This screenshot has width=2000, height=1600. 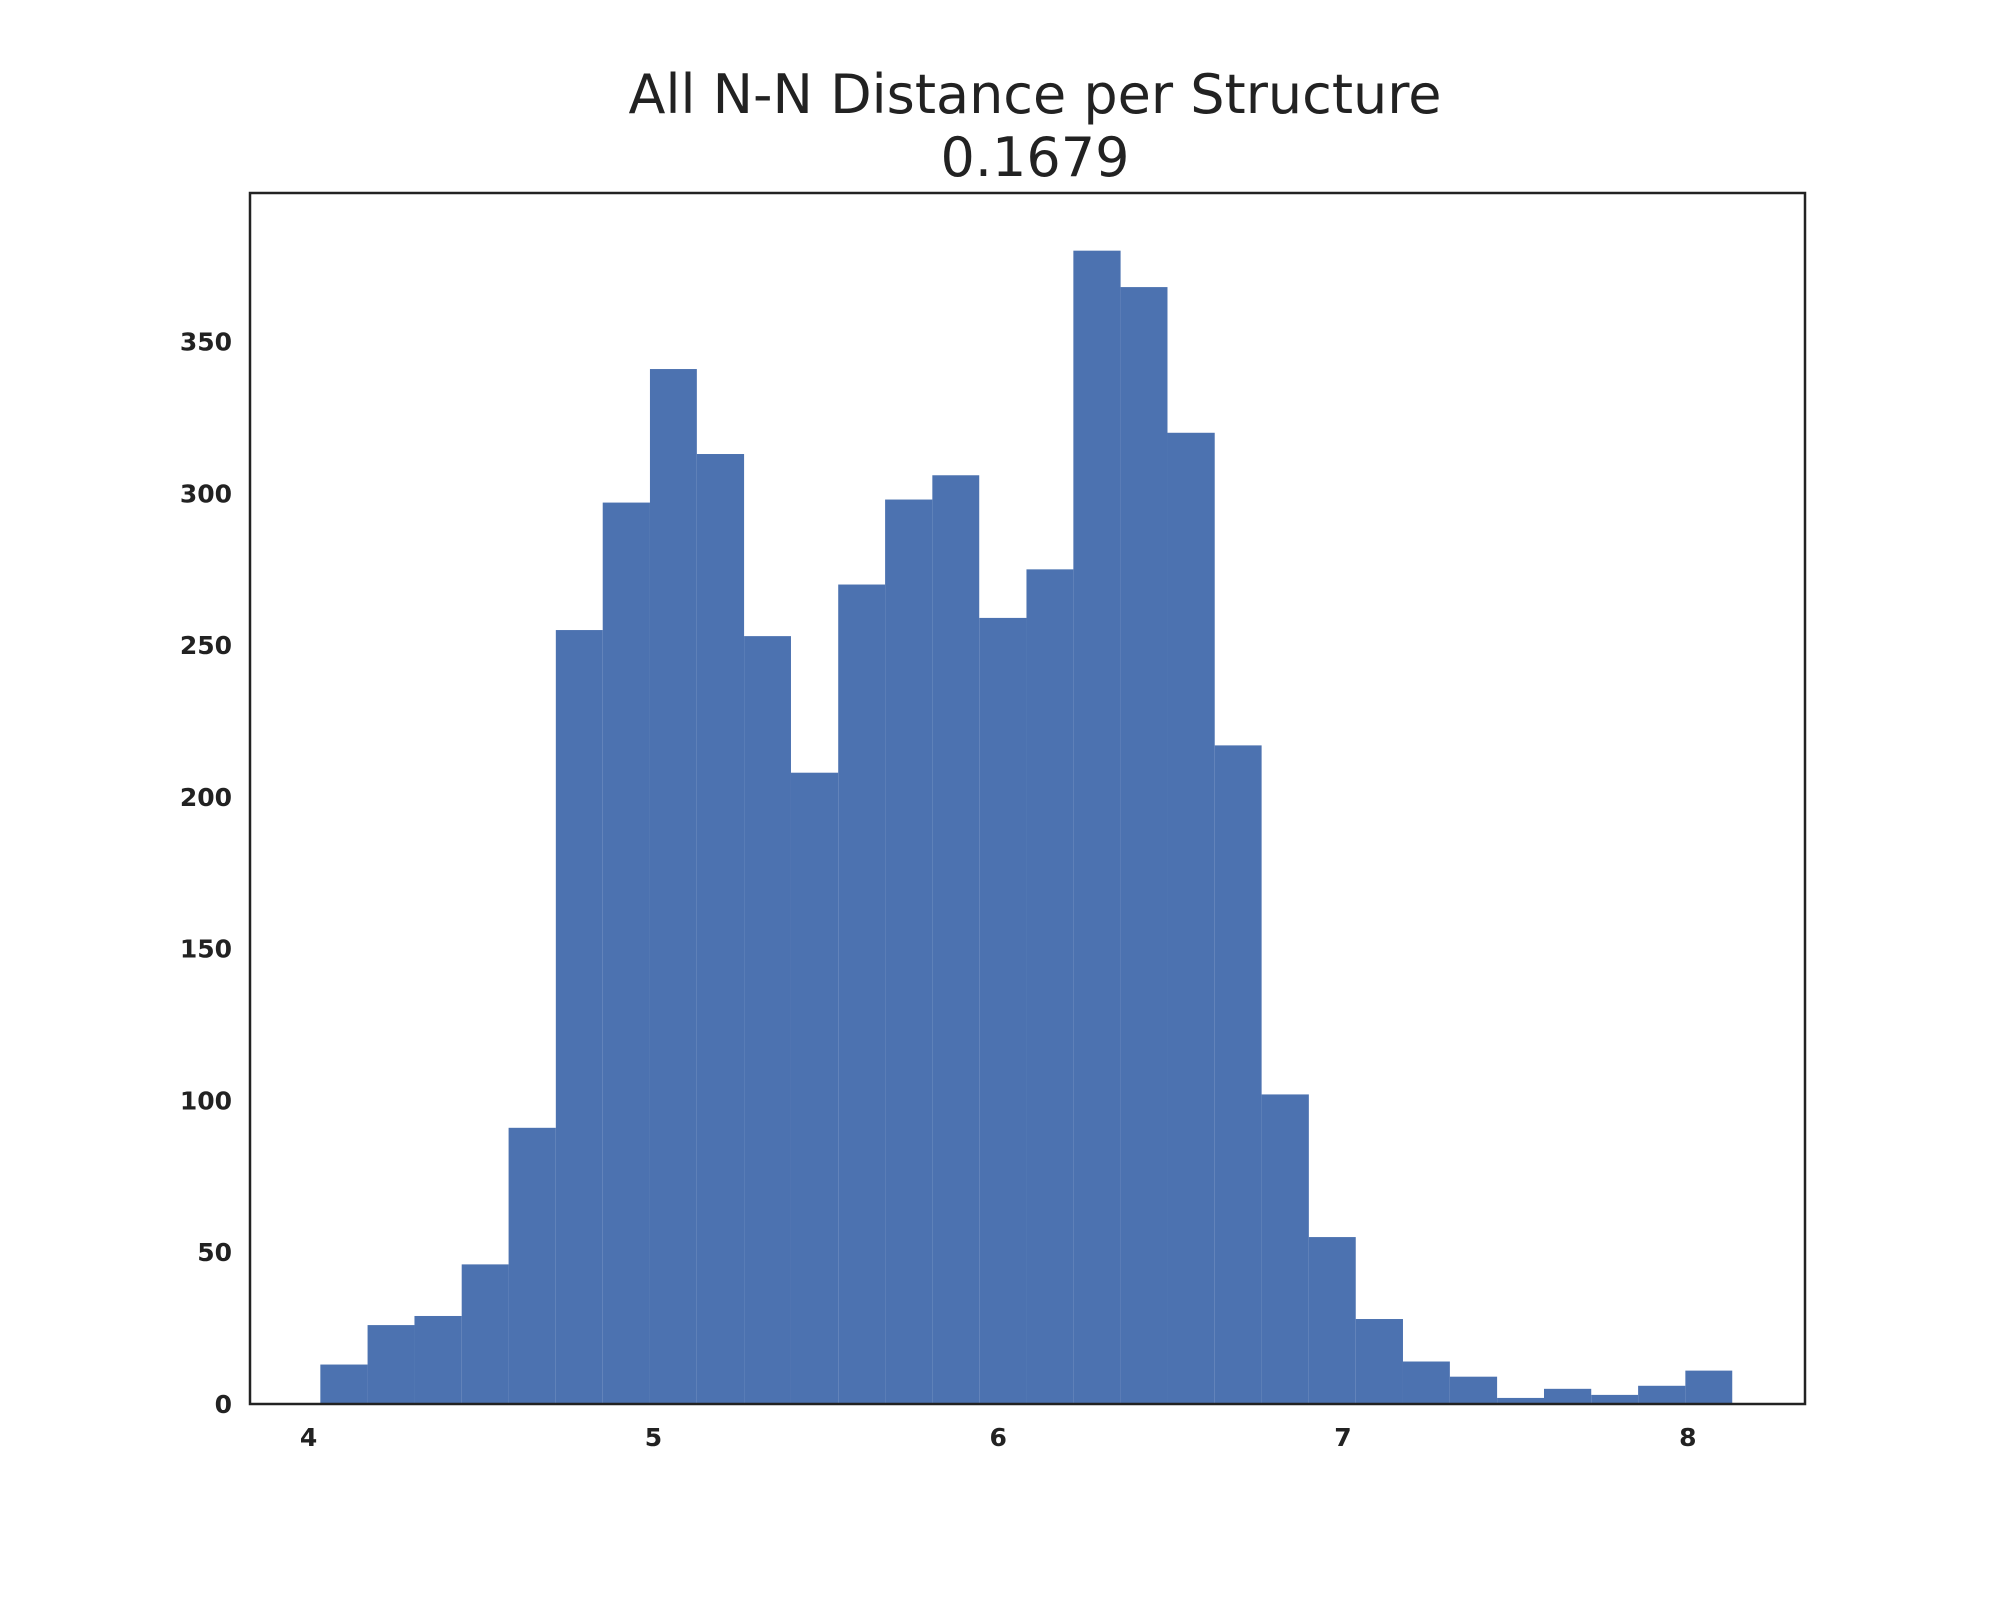 What do you see at coordinates (206, 342) in the screenshot?
I see `y-tick-label: 350` at bounding box center [206, 342].